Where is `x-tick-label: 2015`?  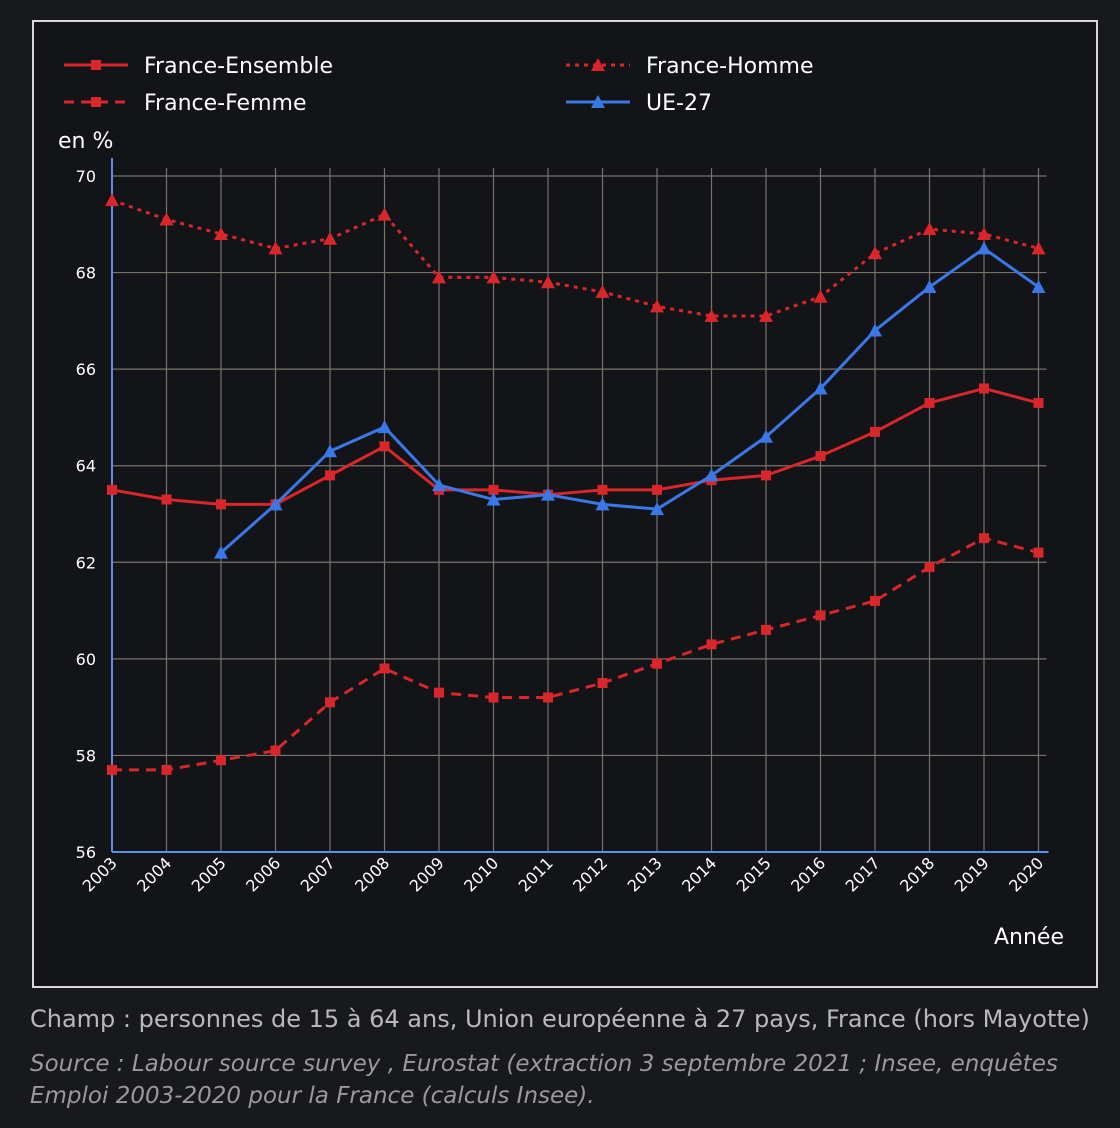 x-tick-label: 2015 is located at coordinates (754, 874).